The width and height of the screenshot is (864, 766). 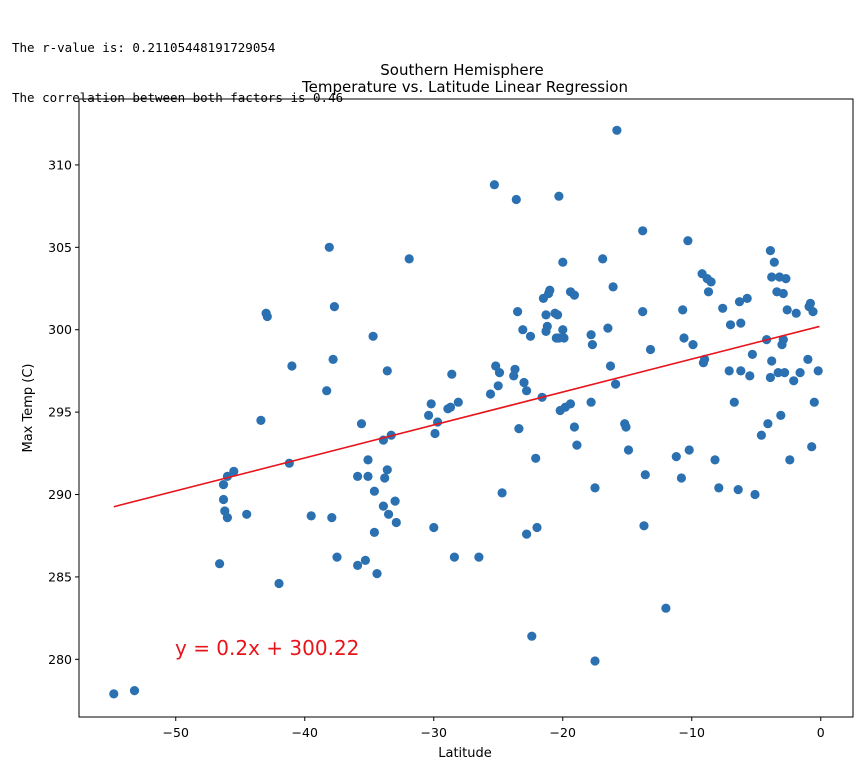 I want to click on y-tick-label: 305, so click(x=60, y=247).